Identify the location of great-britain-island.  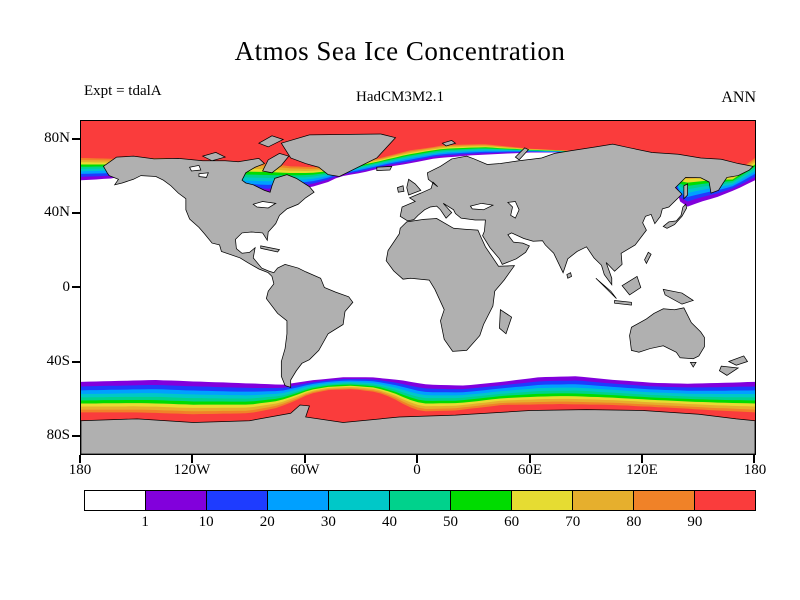
(414, 187).